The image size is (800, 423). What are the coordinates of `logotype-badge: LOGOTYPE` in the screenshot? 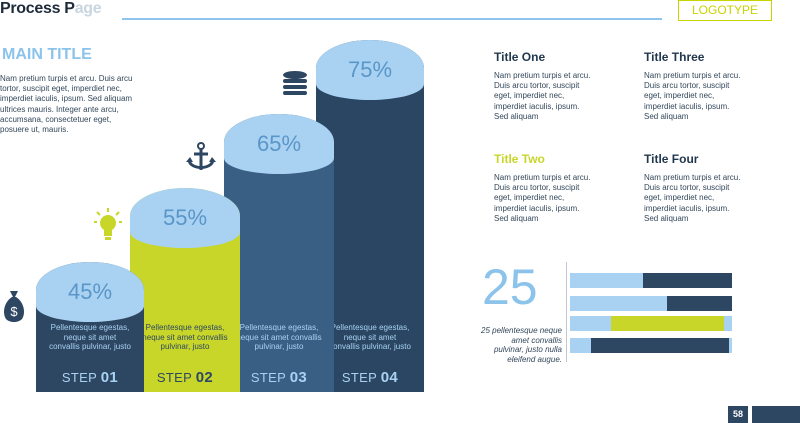 It's located at (725, 10).